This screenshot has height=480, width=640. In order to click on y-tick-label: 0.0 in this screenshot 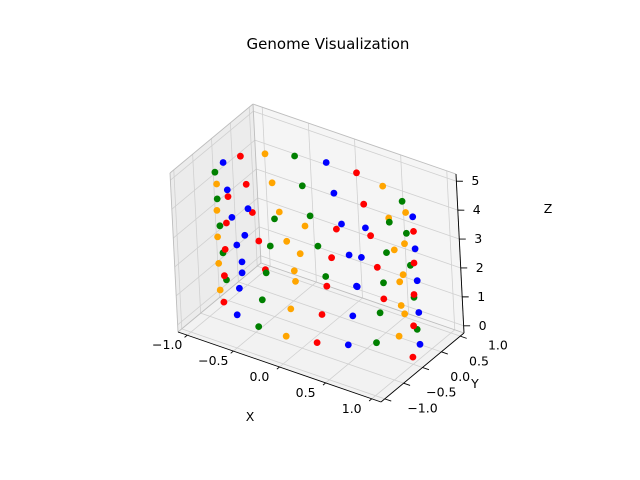, I will do `click(460, 376)`.